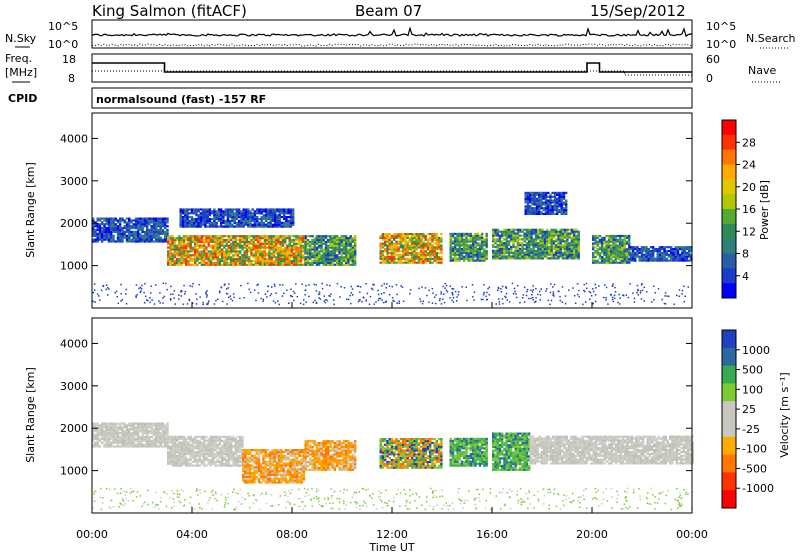  What do you see at coordinates (392, 98) in the screenshot?
I see `cpid-panel-frame` at bounding box center [392, 98].